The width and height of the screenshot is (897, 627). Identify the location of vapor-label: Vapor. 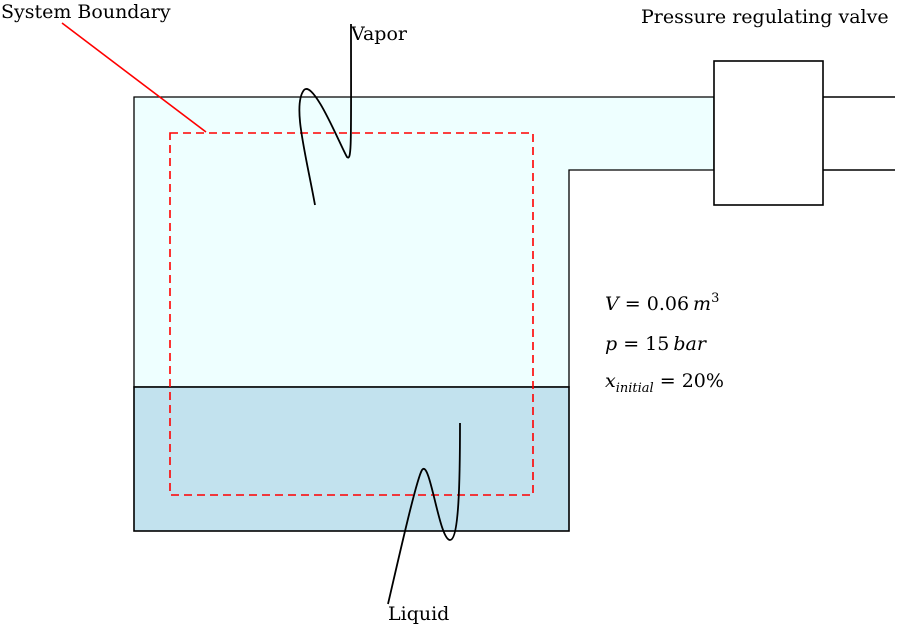
(379, 34).